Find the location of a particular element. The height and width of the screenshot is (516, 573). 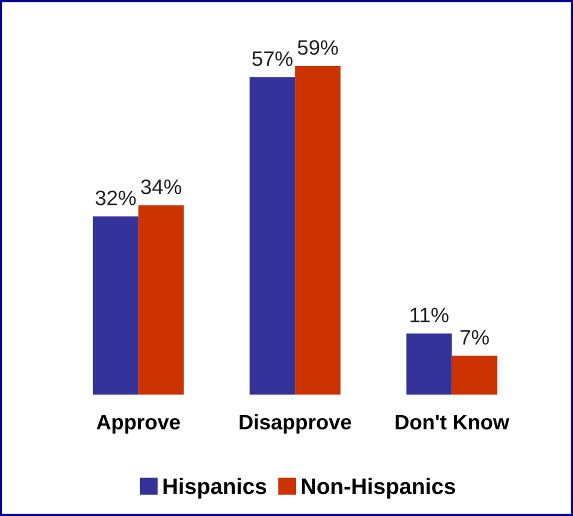

data-label: 34% is located at coordinates (161, 186).